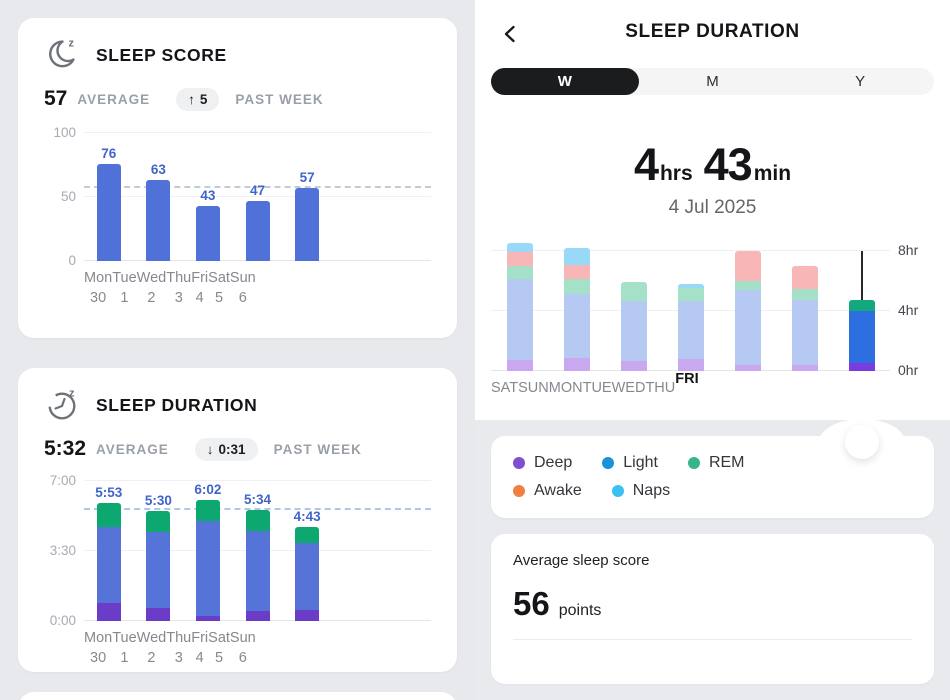 The height and width of the screenshot is (700, 950). Describe the element at coordinates (505, 387) in the screenshot. I see `x-axis-label: SAT` at that location.